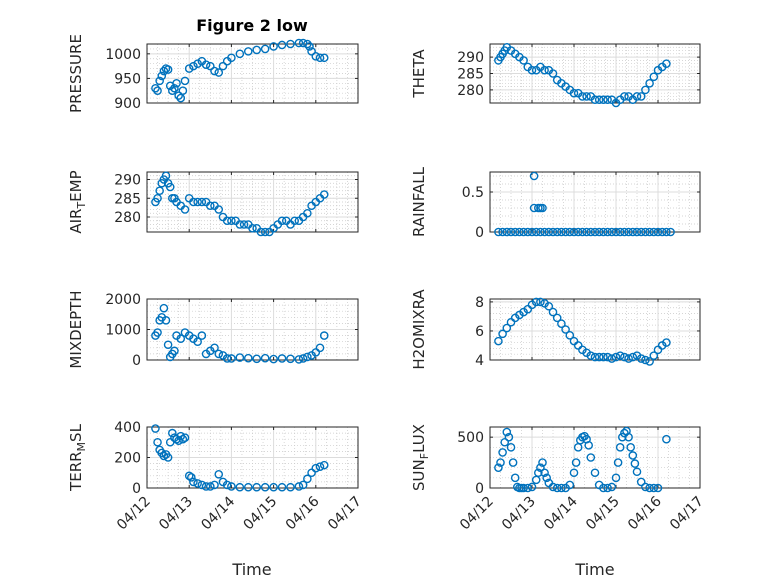 Image resolution: width=778 pixels, height=583 pixels. What do you see at coordinates (77, 457) in the screenshot?
I see `y-axis-label: TERRMSL` at bounding box center [77, 457].